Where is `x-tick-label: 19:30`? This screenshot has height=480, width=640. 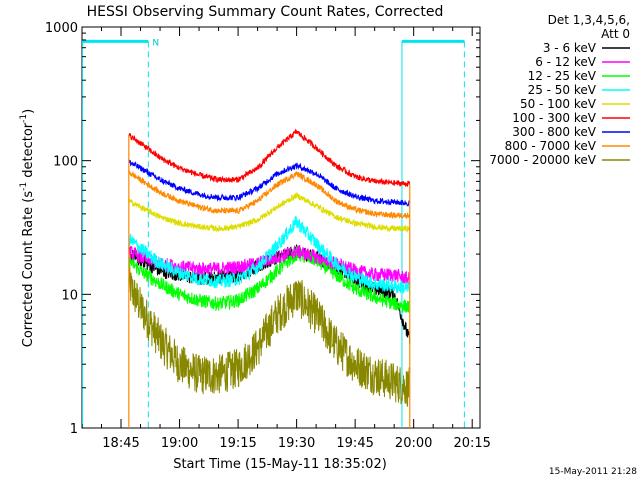
x-tick-label: 19:30 is located at coordinates (296, 443).